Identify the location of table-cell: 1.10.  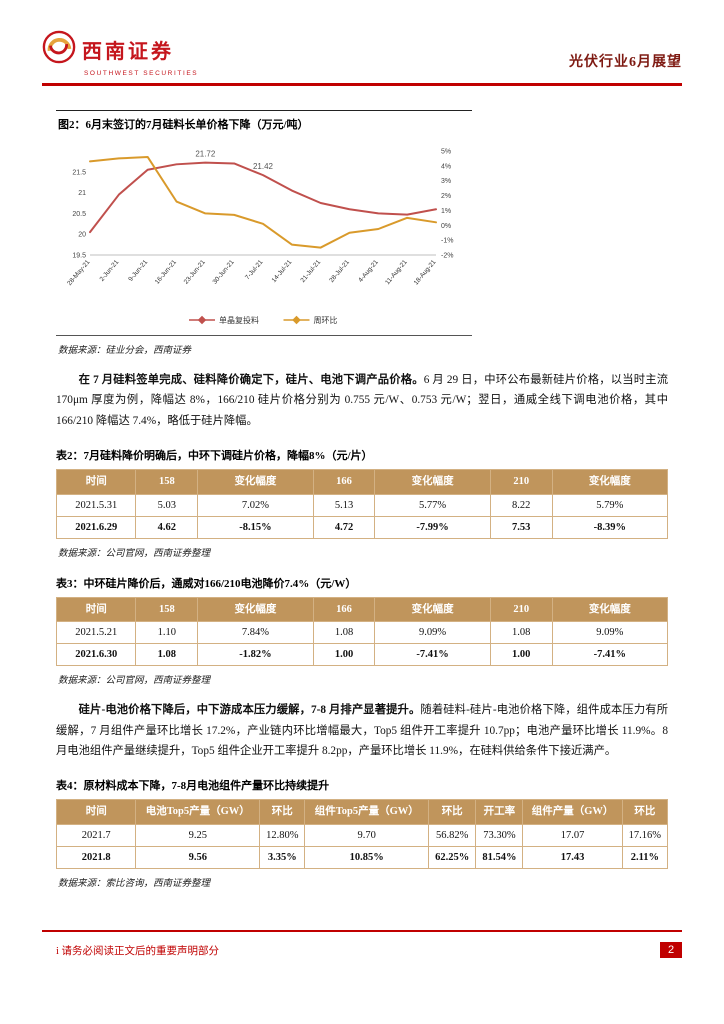
(167, 633).